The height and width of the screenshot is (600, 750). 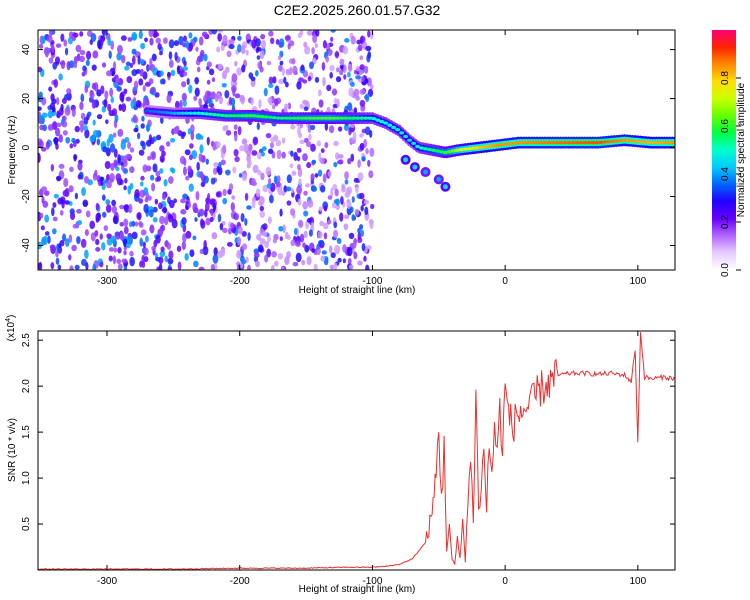 What do you see at coordinates (415, 167) in the screenshot?
I see `side-blob` at bounding box center [415, 167].